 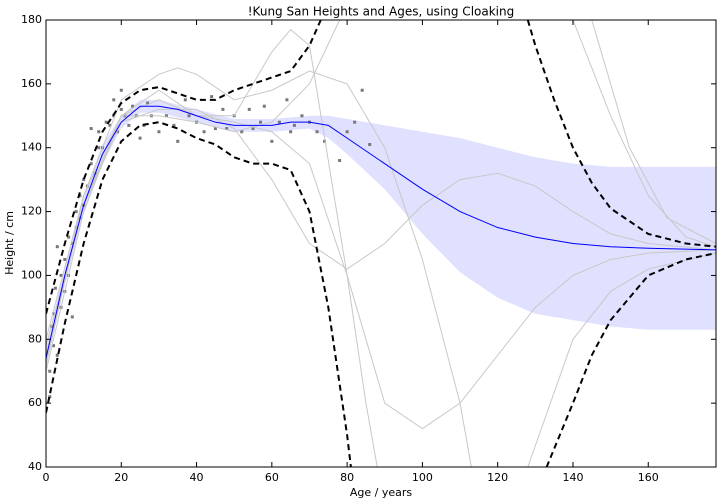 What do you see at coordinates (31, 19) in the screenshot?
I see `y-tick-label: 180` at bounding box center [31, 19].